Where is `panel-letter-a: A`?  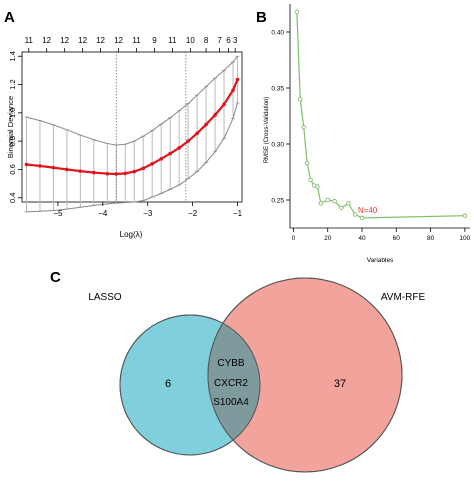 panel-letter-a: A is located at coordinates (9, 17).